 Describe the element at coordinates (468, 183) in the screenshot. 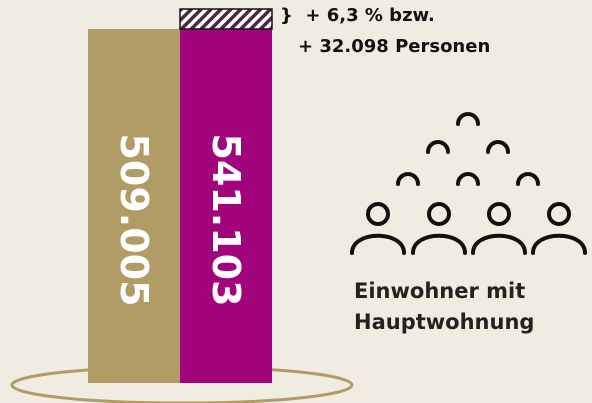

I see `people-group-icon` at that location.